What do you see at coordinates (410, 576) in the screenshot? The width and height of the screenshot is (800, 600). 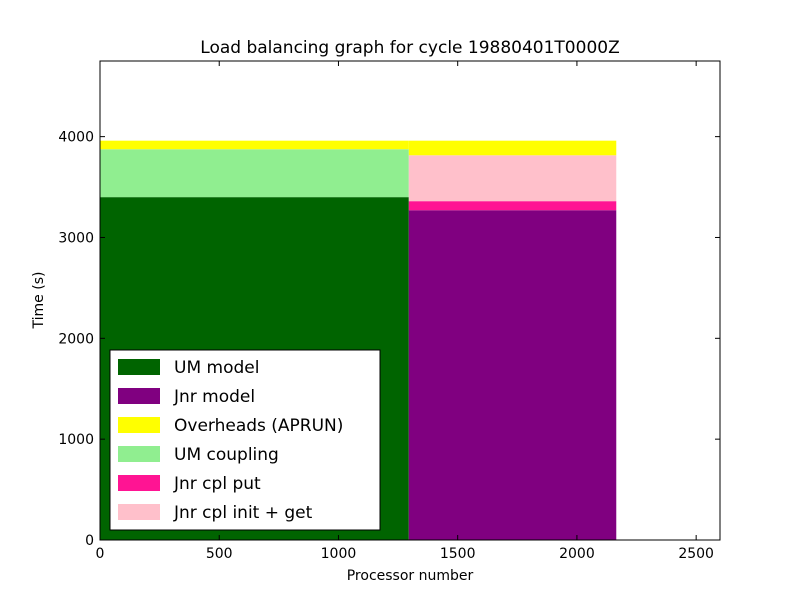 I see `x-axis-label: Processor number` at bounding box center [410, 576].